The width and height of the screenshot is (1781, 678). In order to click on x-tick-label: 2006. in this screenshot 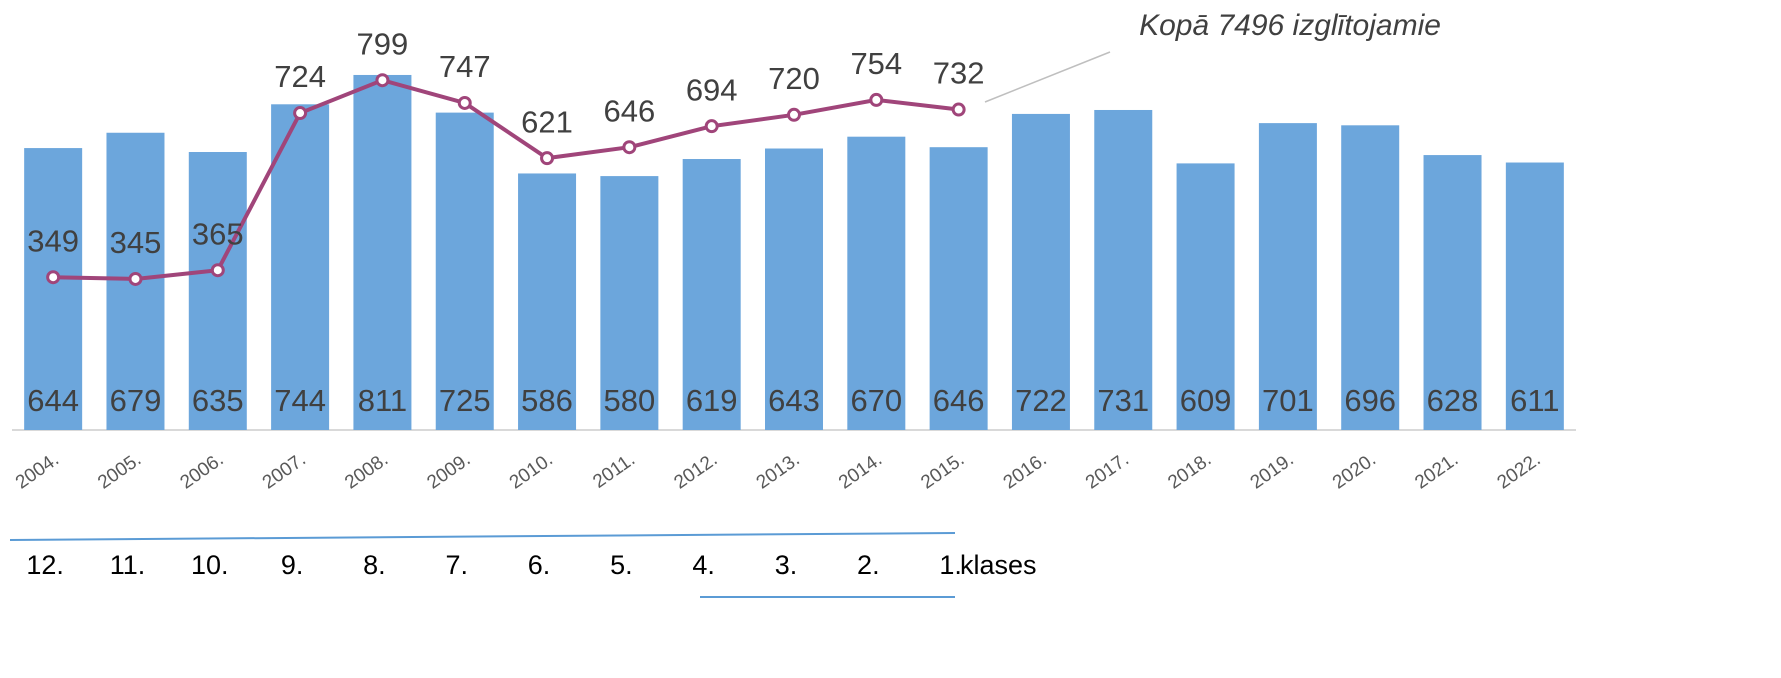, I will do `click(202, 471)`.